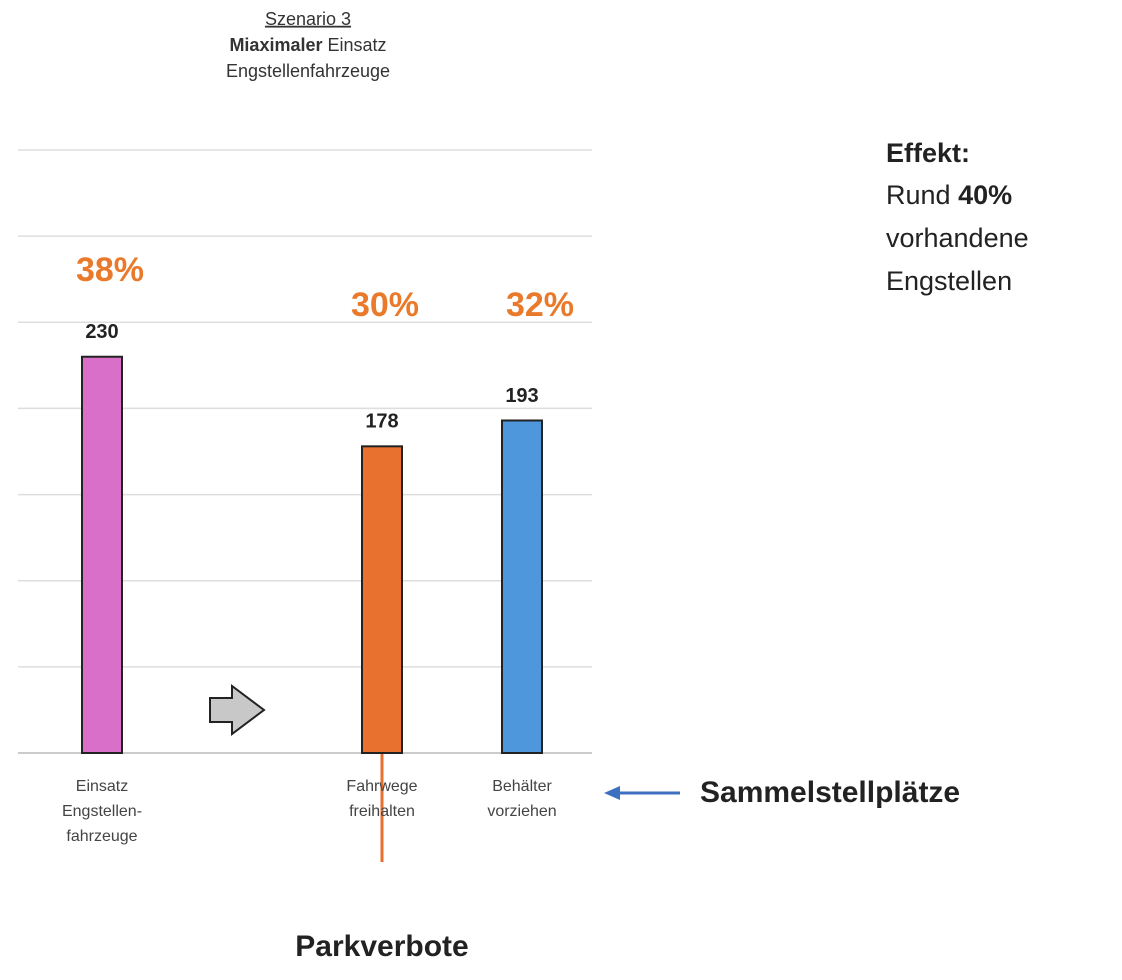 The height and width of the screenshot is (980, 1122). I want to click on effect-line: Engstellen, so click(949, 281).